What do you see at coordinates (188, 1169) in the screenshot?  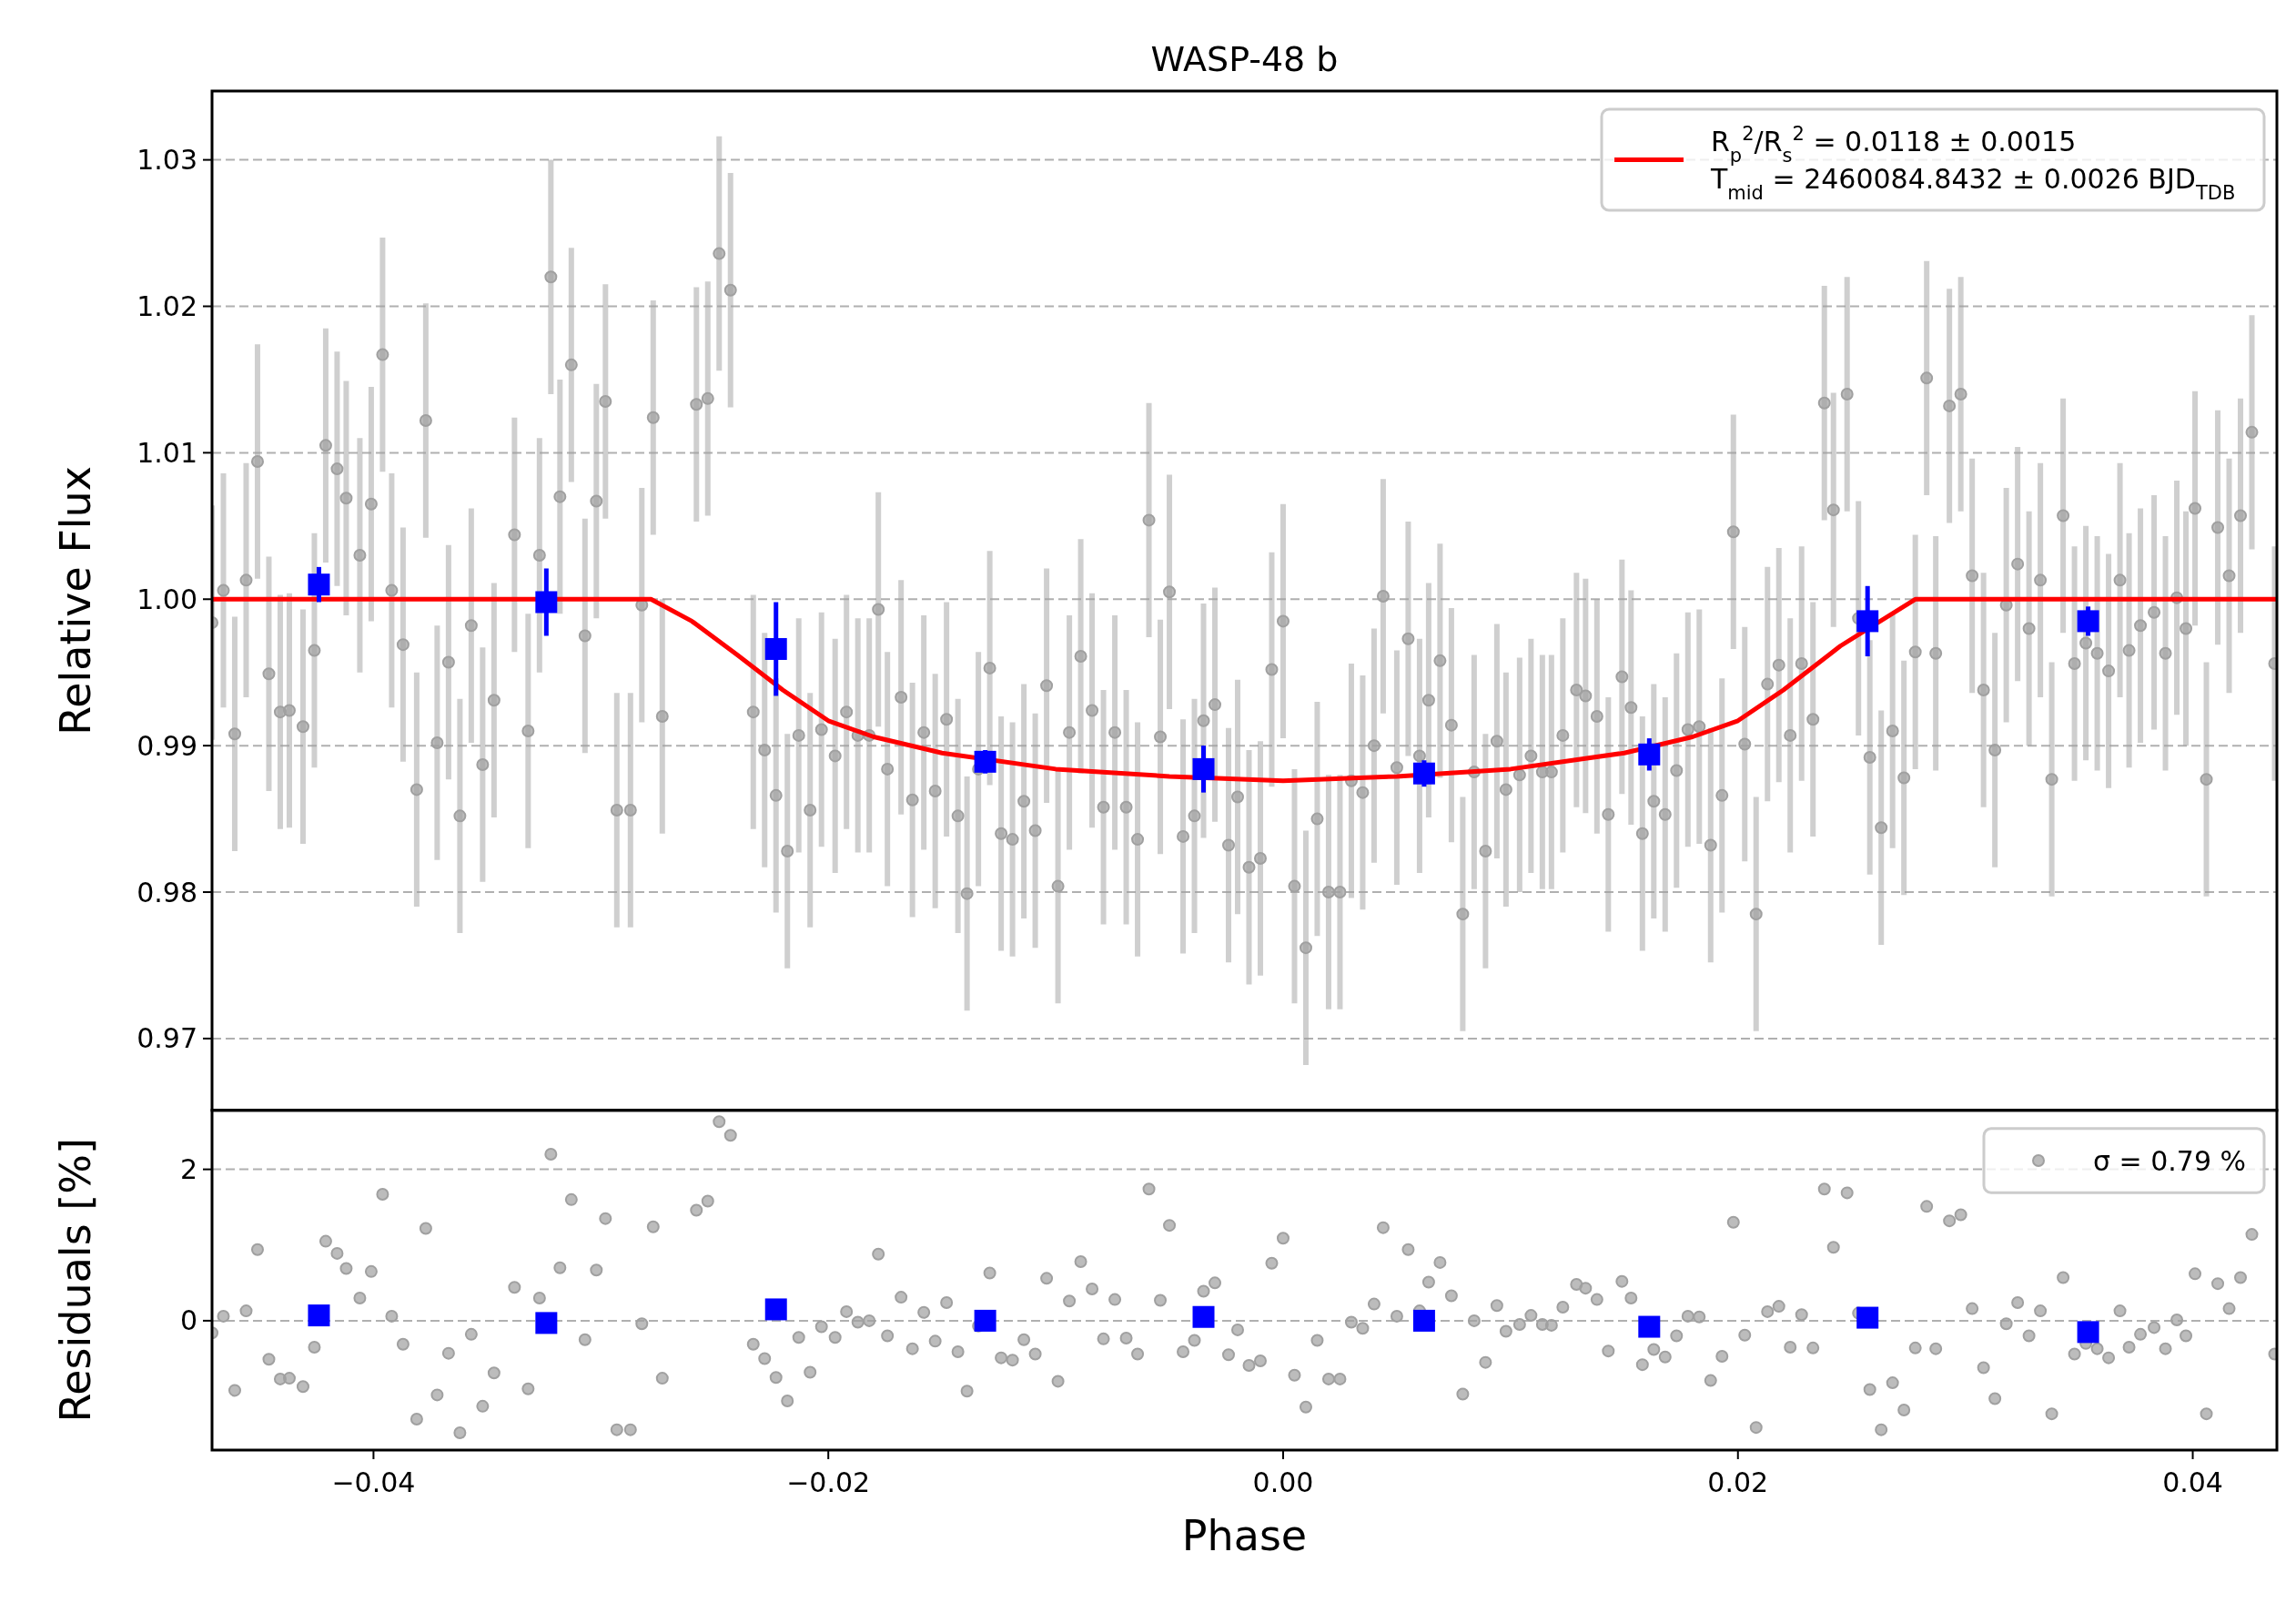 I see `y-tick-label: 2` at bounding box center [188, 1169].